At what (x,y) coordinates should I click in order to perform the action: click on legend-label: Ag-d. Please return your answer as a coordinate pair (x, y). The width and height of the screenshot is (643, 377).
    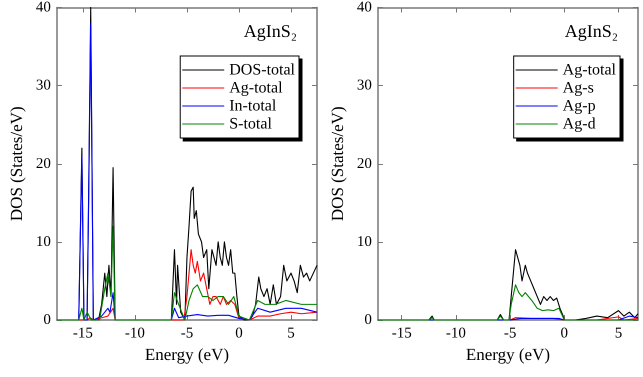
    Looking at the image, I should click on (579, 124).